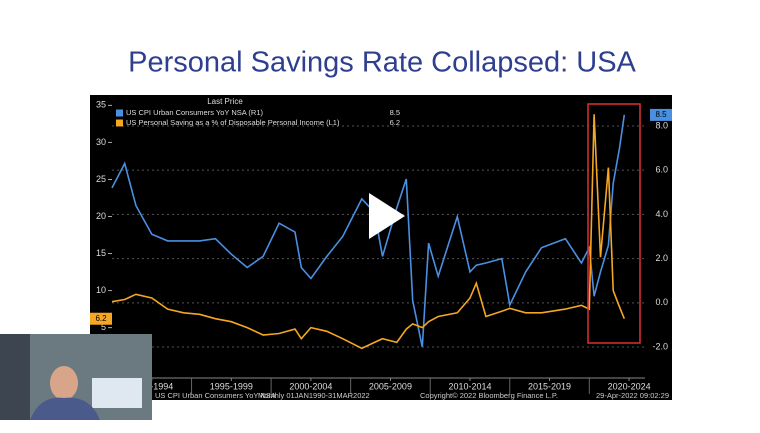 Image resolution: width=760 pixels, height=433 pixels. Describe the element at coordinates (101, 179) in the screenshot. I see `y-tick-label: 25` at that location.